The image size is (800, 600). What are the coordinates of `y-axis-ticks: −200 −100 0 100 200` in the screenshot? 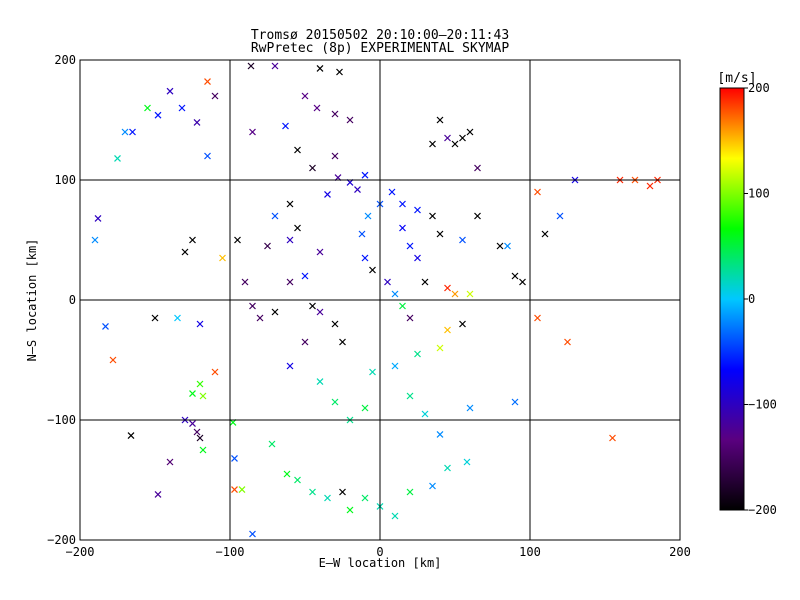 It's located at (61, 300).